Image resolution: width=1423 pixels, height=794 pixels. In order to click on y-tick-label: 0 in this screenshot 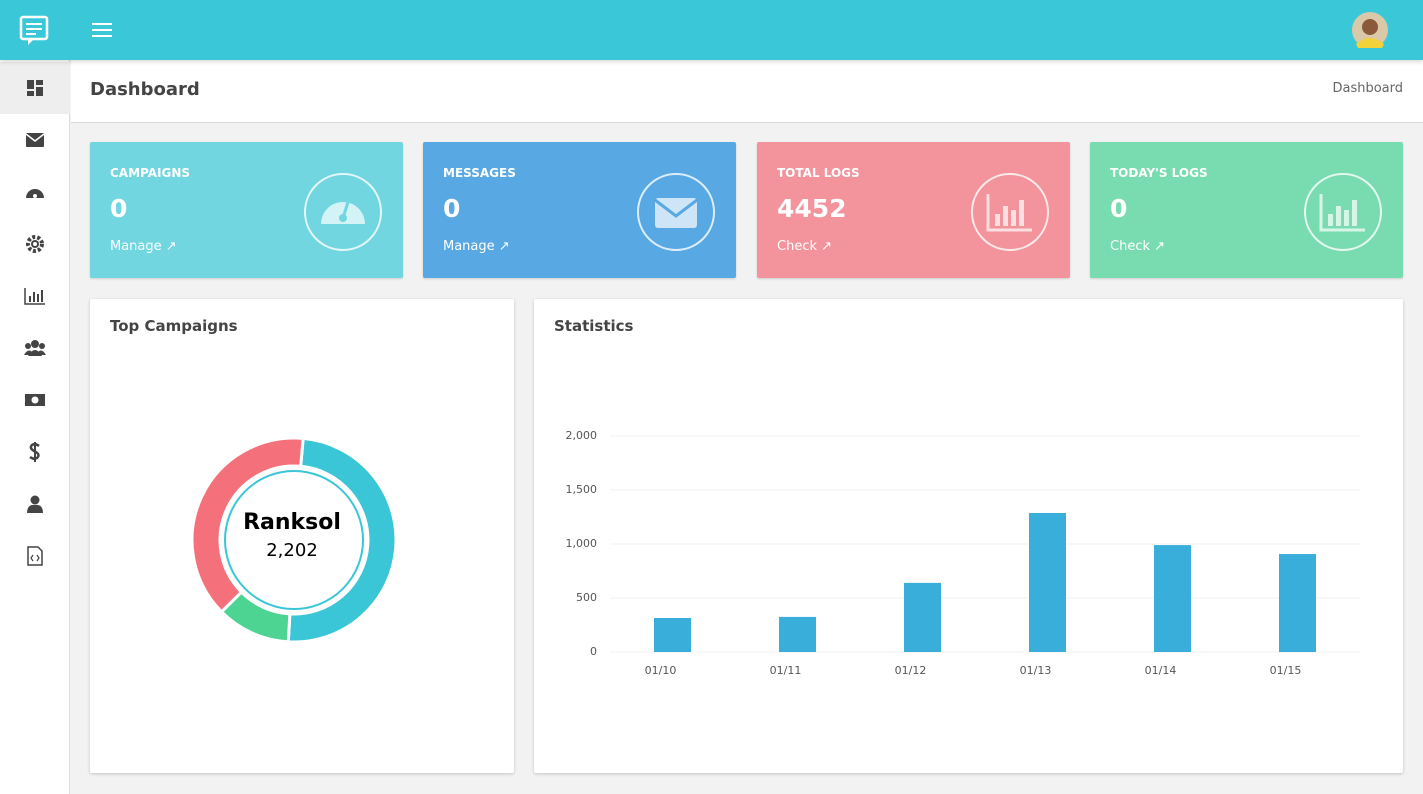, I will do `click(593, 651)`.